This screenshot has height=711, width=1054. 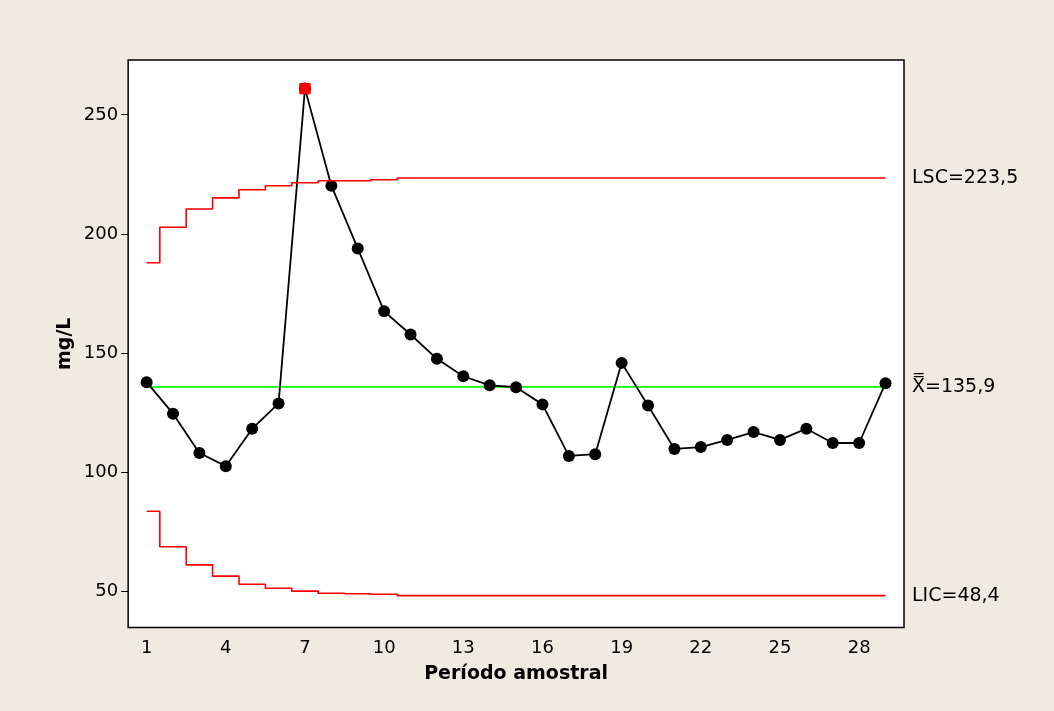 What do you see at coordinates (146, 647) in the screenshot?
I see `x-tick-label: 1` at bounding box center [146, 647].